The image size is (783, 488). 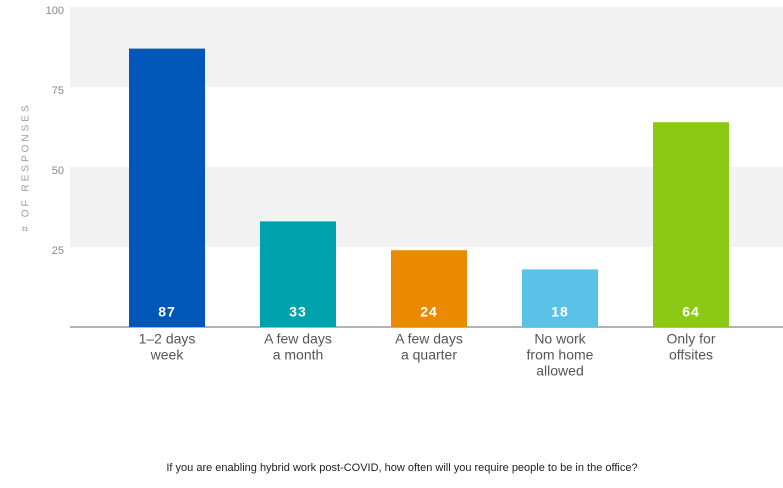 I want to click on value-label: 33, so click(x=298, y=312).